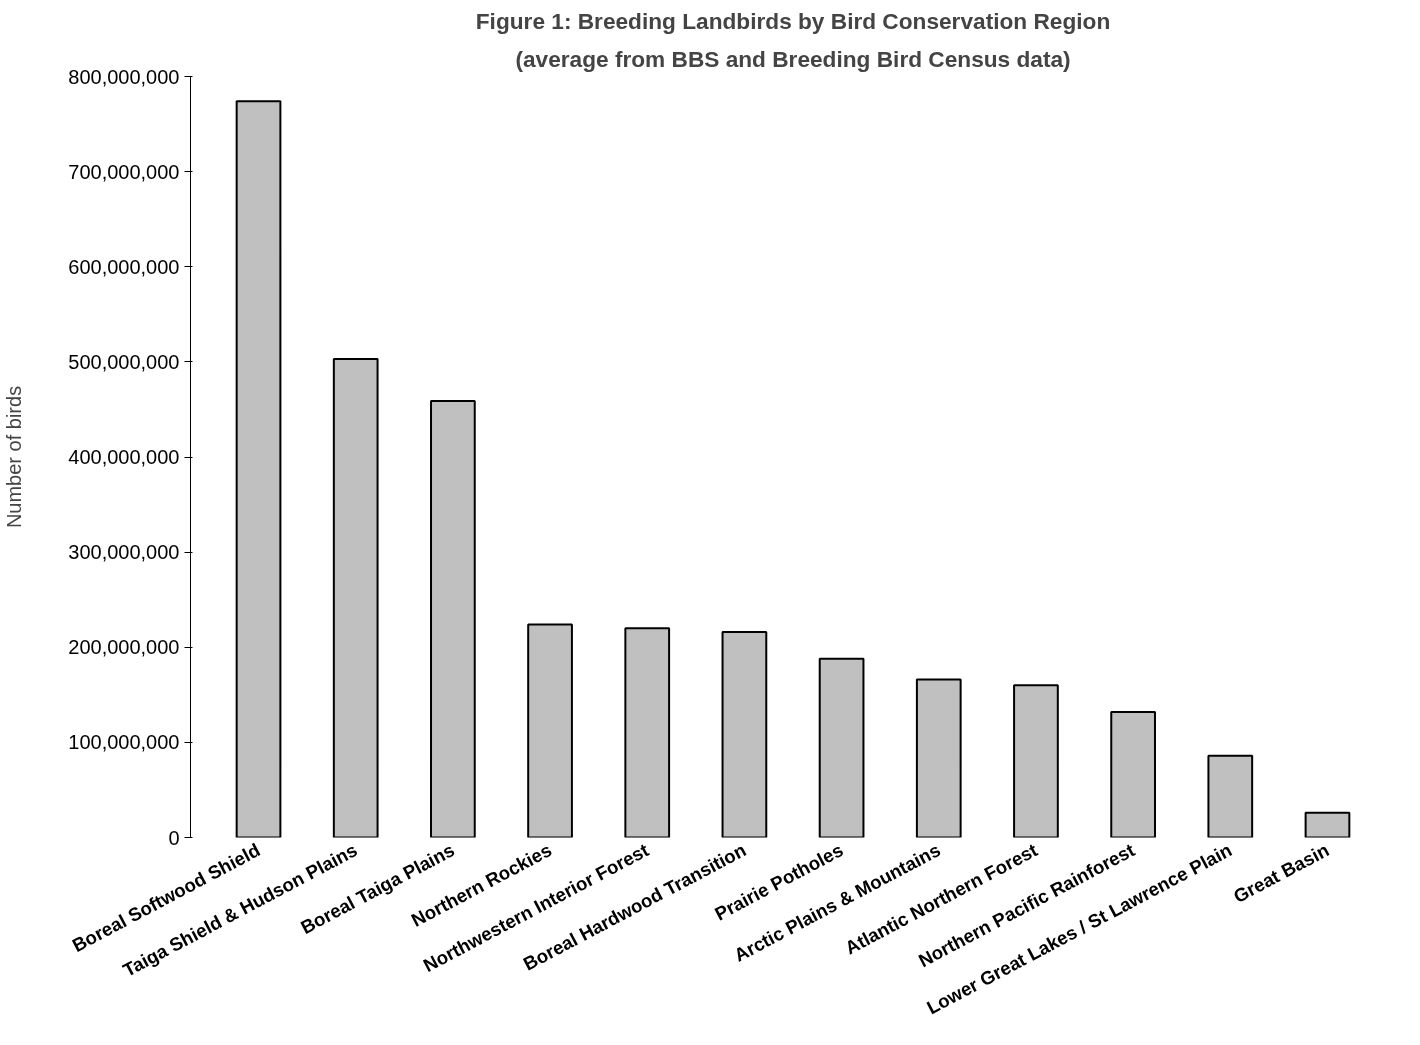  Describe the element at coordinates (793, 20) in the screenshot. I see `chart-title: Figure 1: Breeding Landbirds by Bird Conservation Region` at that location.